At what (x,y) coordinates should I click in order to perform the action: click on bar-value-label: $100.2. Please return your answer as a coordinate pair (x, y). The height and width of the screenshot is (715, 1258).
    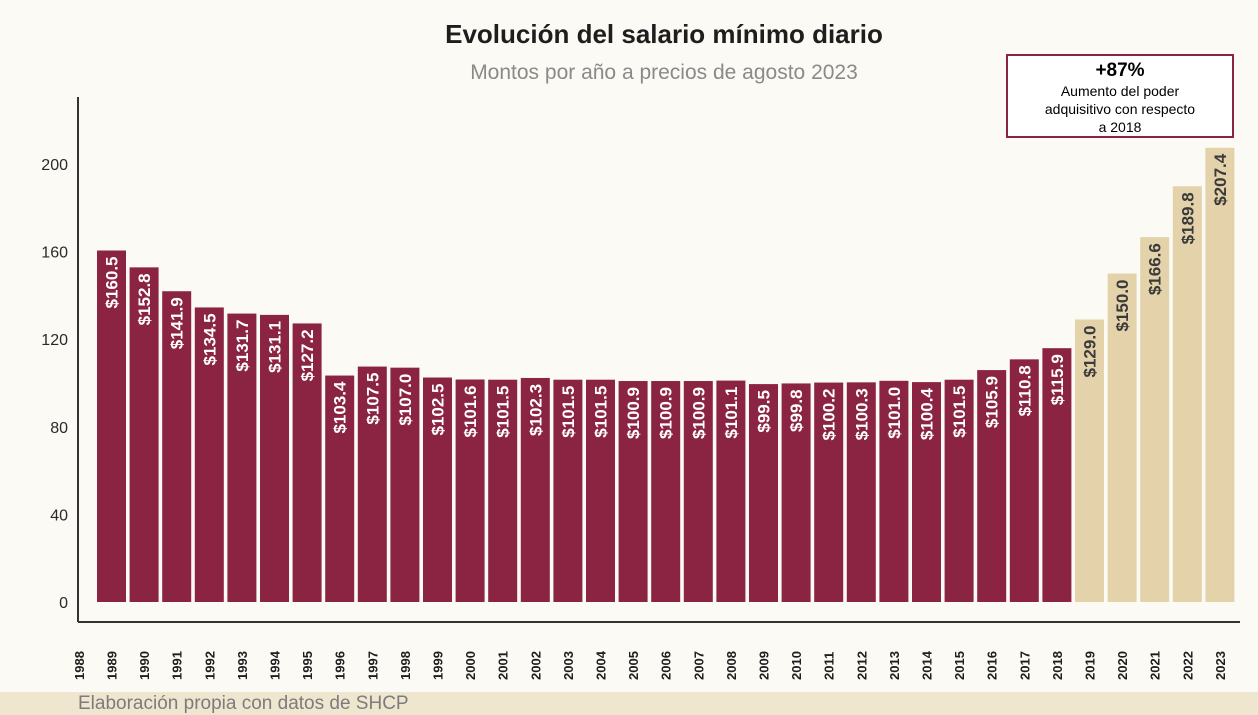
    Looking at the image, I should click on (829, 415).